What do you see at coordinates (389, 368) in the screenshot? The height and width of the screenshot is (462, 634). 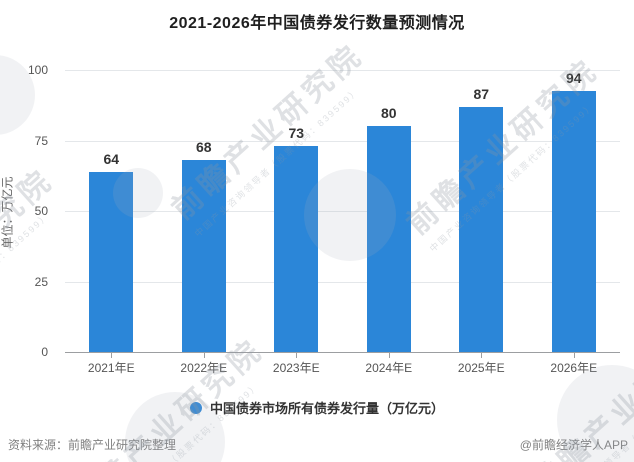 I see `x-axis-label: 2024年E` at bounding box center [389, 368].